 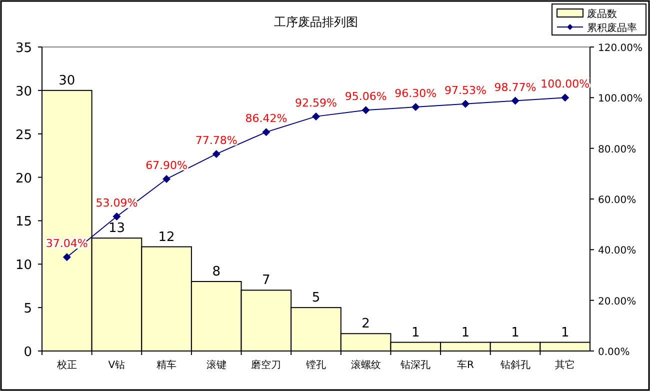 What do you see at coordinates (117, 365) in the screenshot?
I see `x-tick-label: V钻` at bounding box center [117, 365].